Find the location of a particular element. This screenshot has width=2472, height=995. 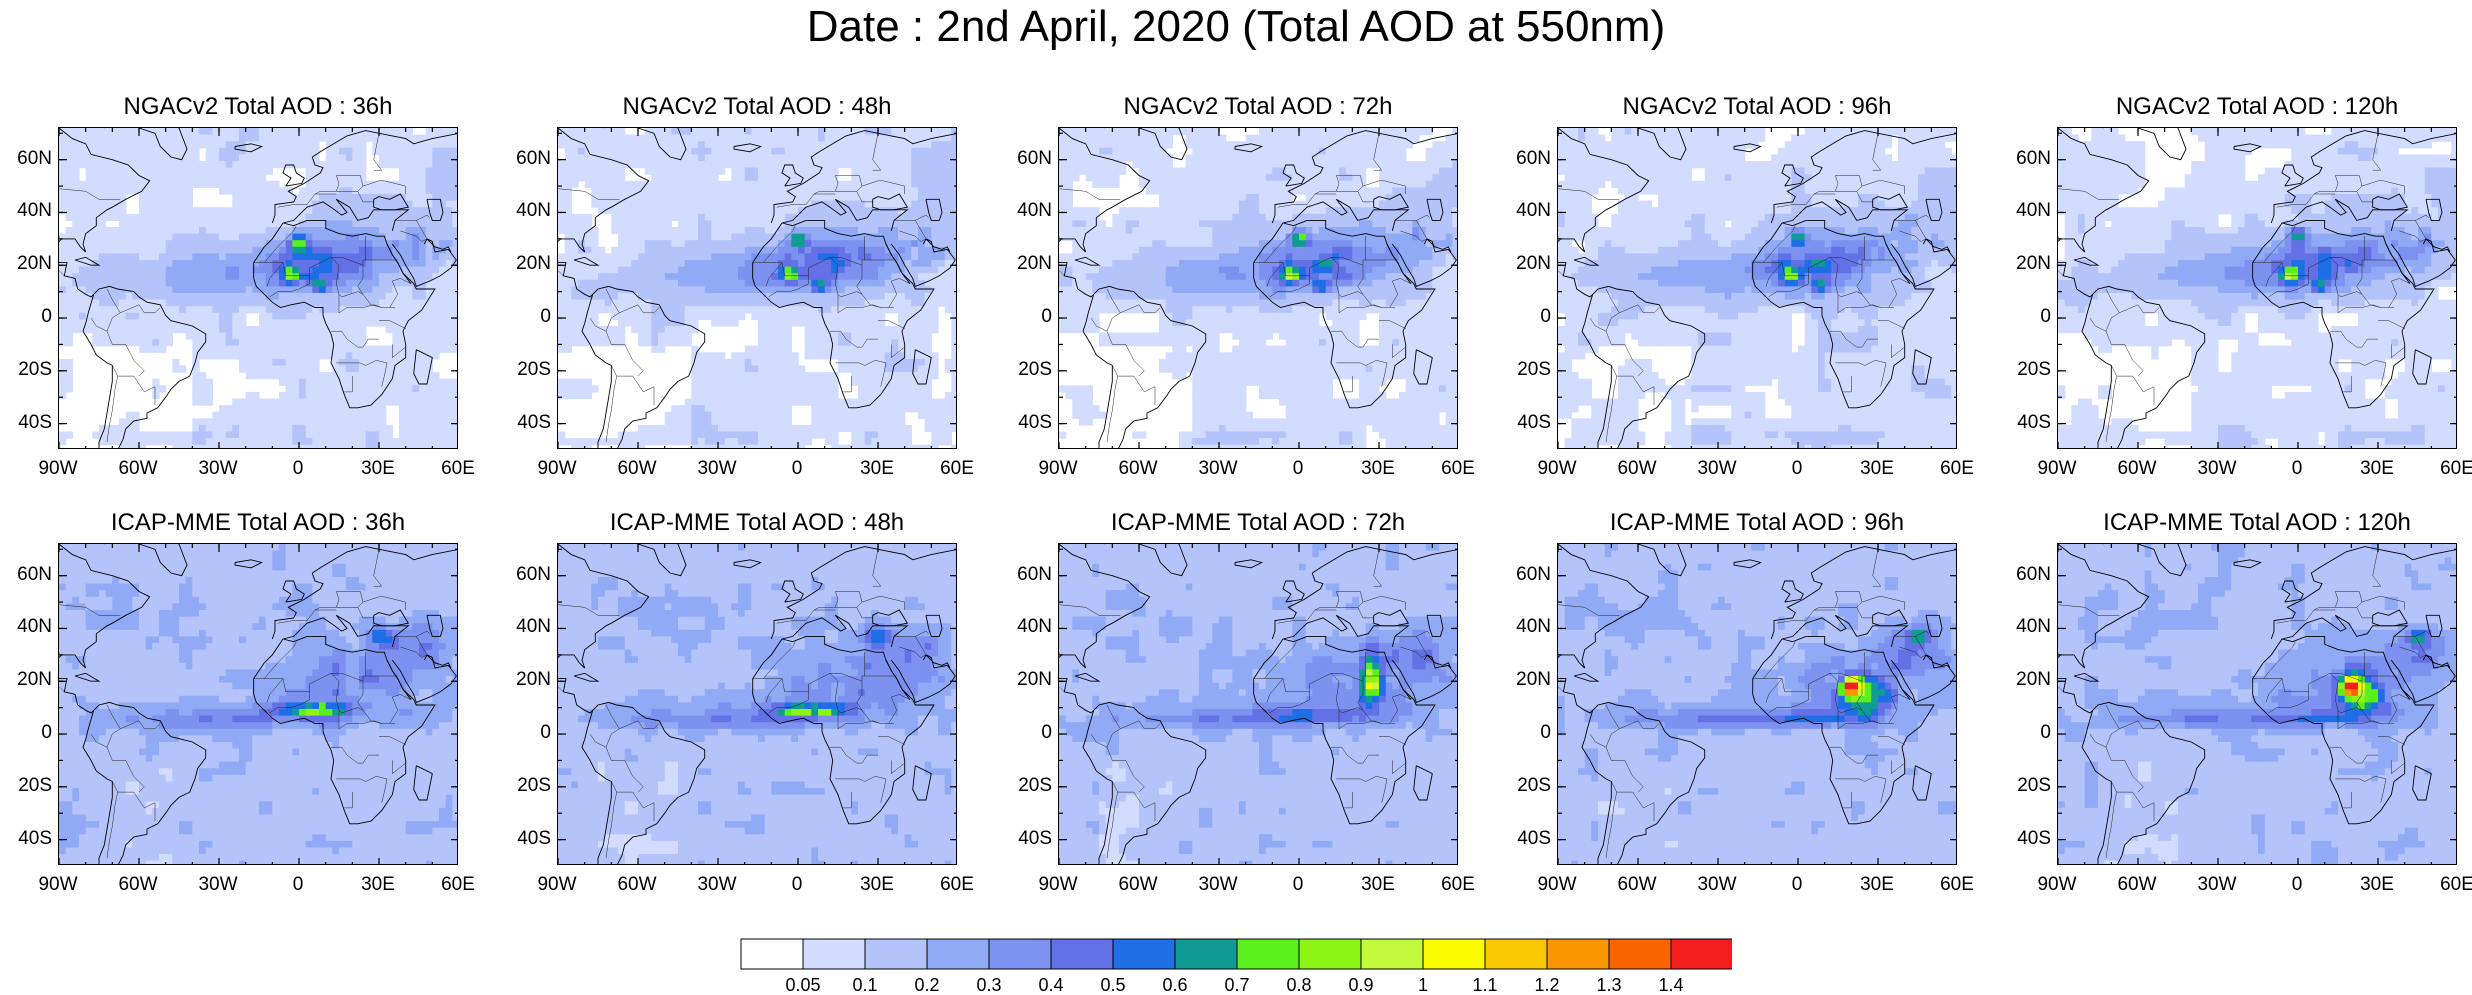

caspian-coast is located at coordinates (1435, 209).